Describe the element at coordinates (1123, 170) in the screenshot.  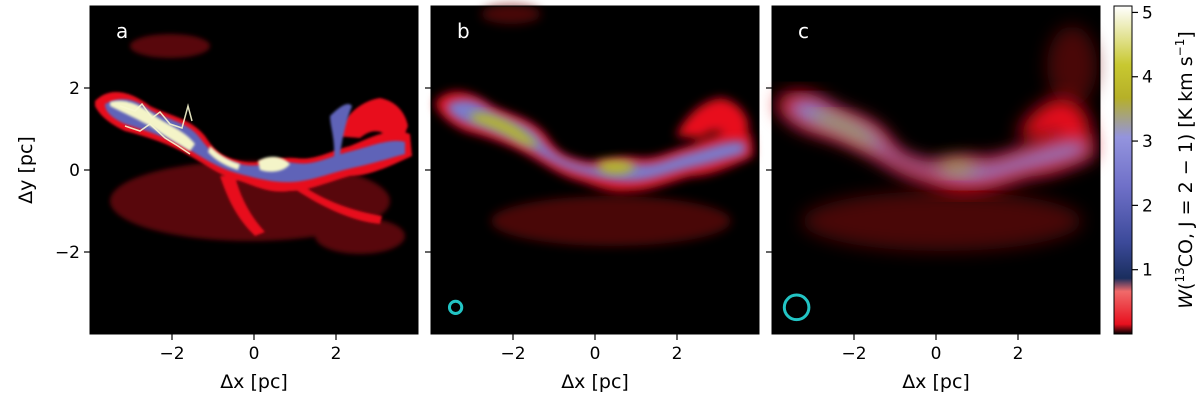
I see `colorbar-gradient` at that location.